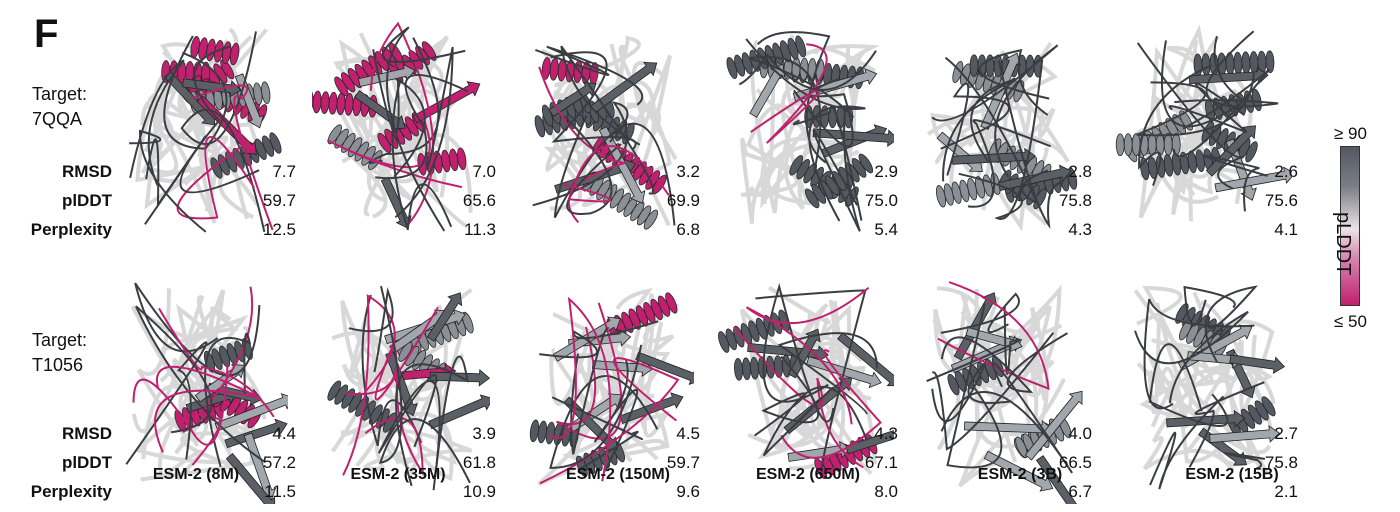  What do you see at coordinates (484, 433) in the screenshot?
I see `metric-value-rmsd: 3.9` at bounding box center [484, 433].